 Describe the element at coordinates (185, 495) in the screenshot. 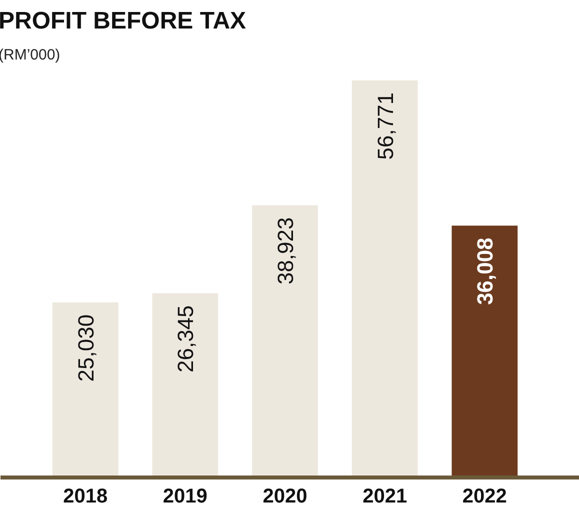

I see `x-tick-label: 2019` at that location.